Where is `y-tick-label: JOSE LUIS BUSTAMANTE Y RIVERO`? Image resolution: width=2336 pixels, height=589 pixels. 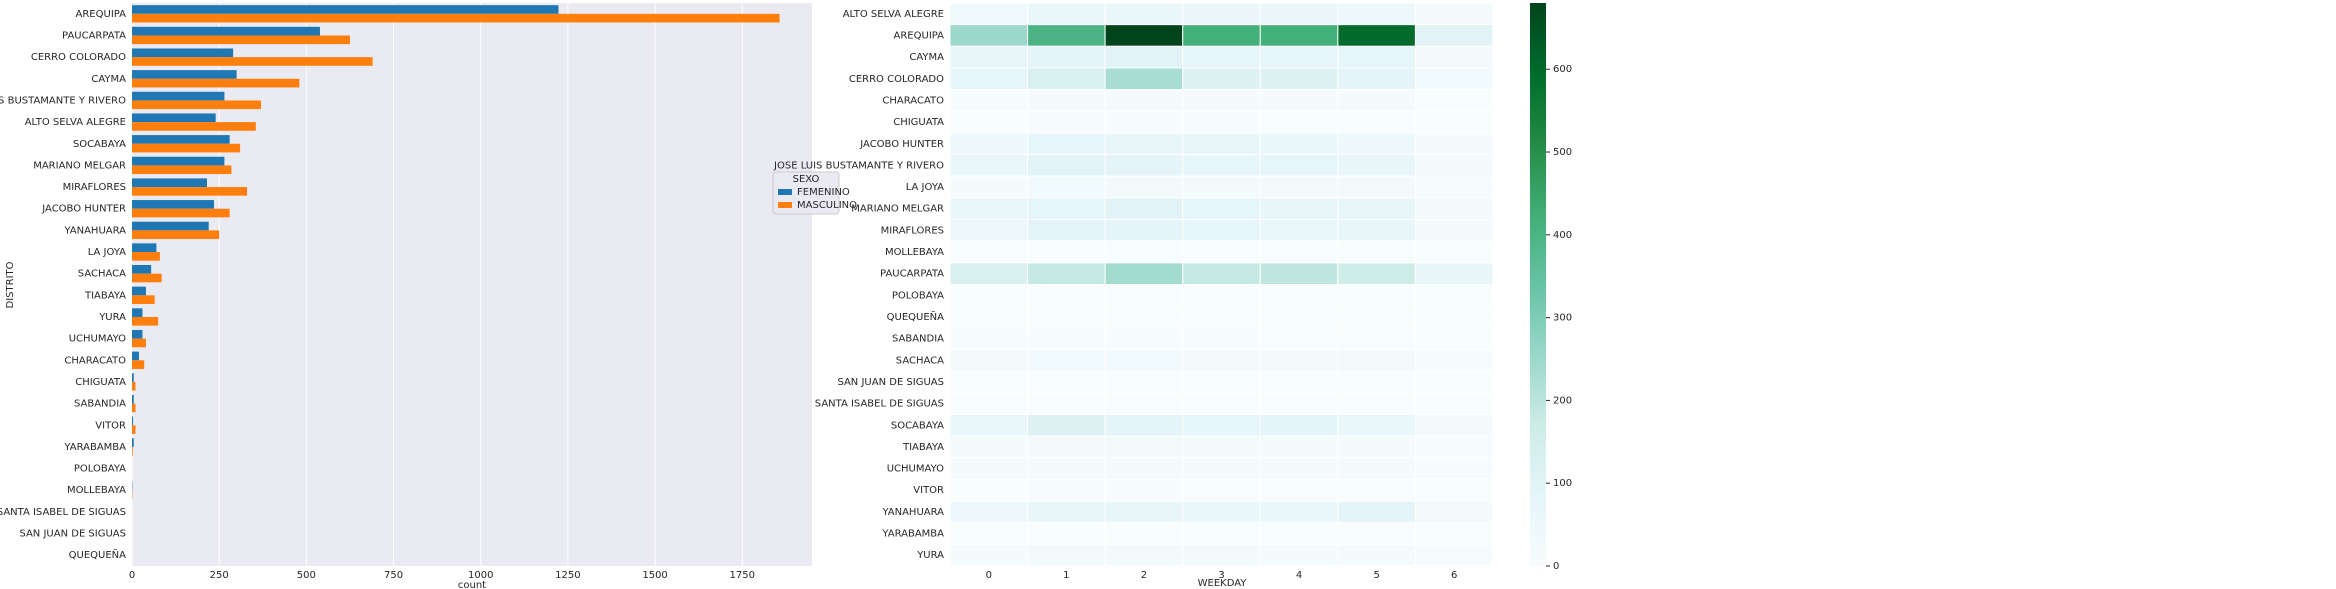 y-tick-label: JOSE LUIS BUSTAMANTE Y RIVERO is located at coordinates (858, 165).